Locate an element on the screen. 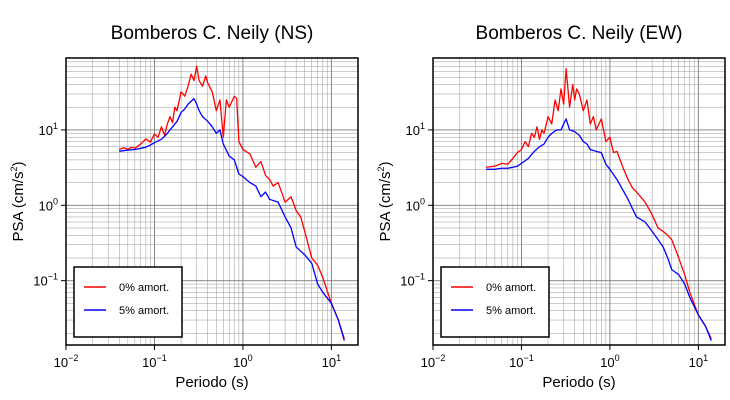 This screenshot has width=730, height=400. chart-title: Bomberos C. Neily (NS) is located at coordinates (212, 33).